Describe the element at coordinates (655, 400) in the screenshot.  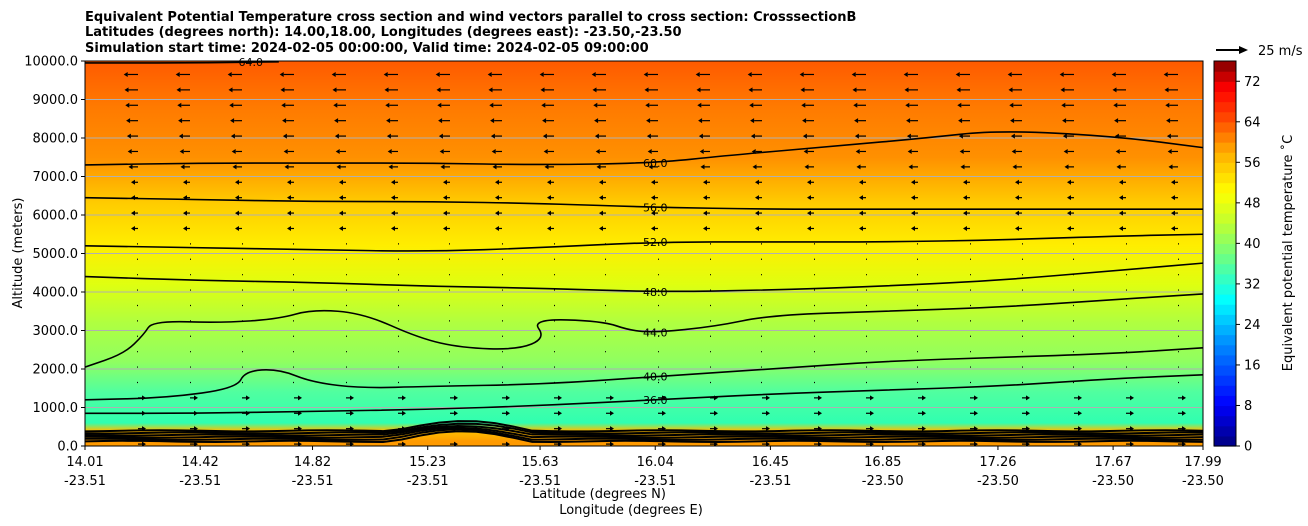
I see `contour-label-36: 36.0` at that location.